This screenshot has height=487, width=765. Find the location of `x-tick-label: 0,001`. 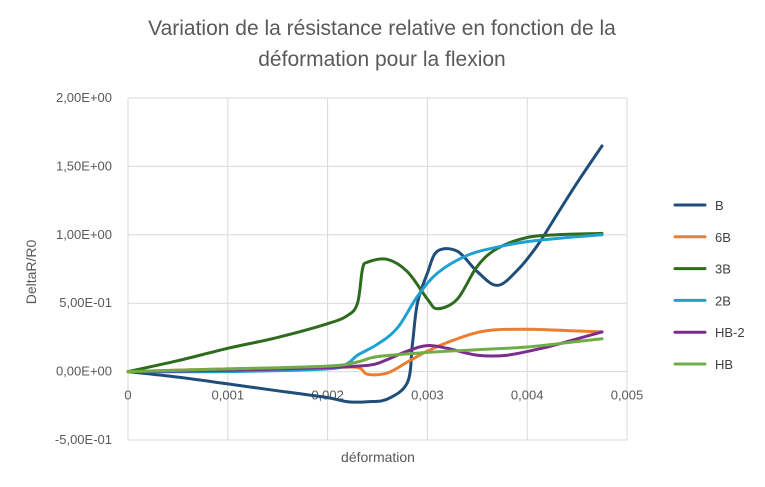

x-tick-label: 0,001 is located at coordinates (228, 395).